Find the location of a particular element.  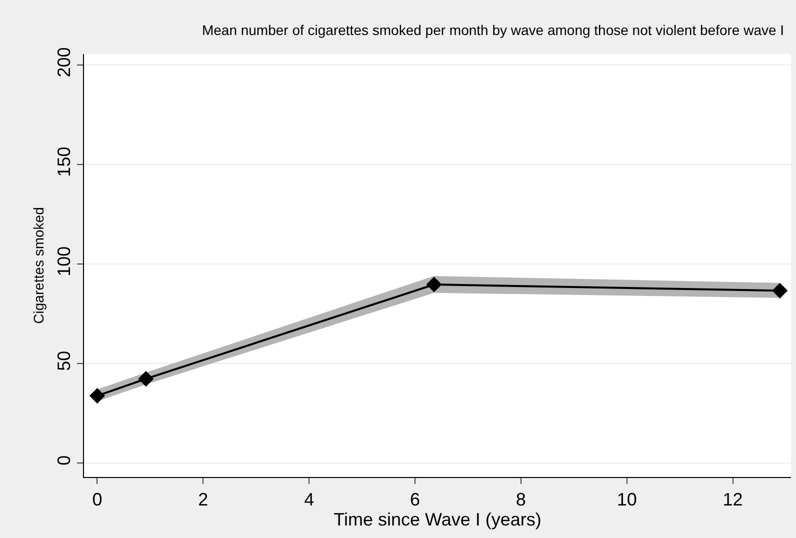

x-tick-label: 6 is located at coordinates (415, 500).